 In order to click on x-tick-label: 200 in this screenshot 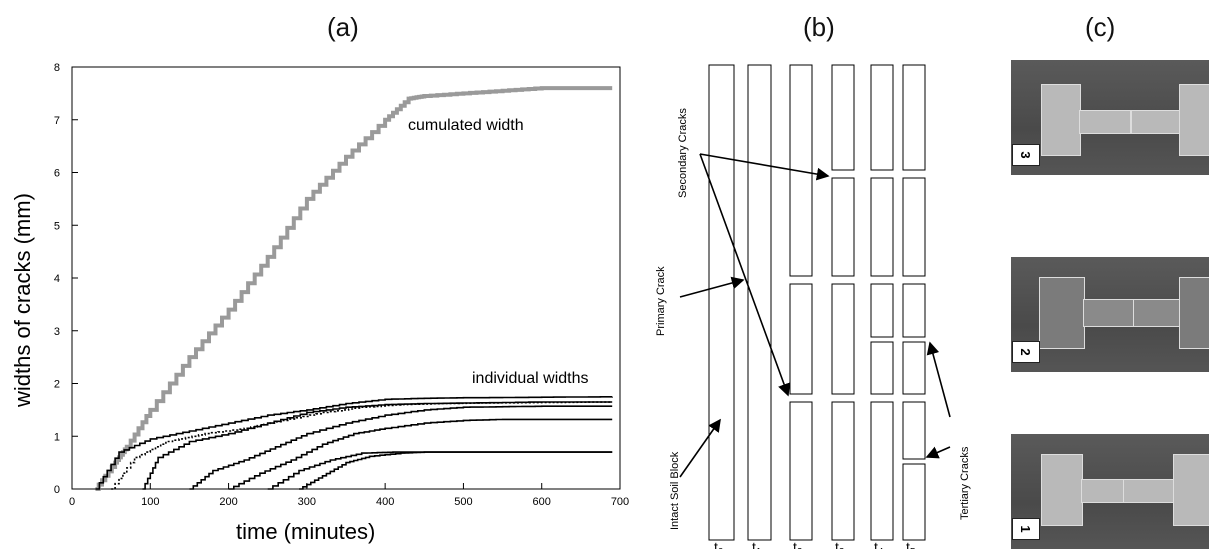, I will do `click(228, 502)`.